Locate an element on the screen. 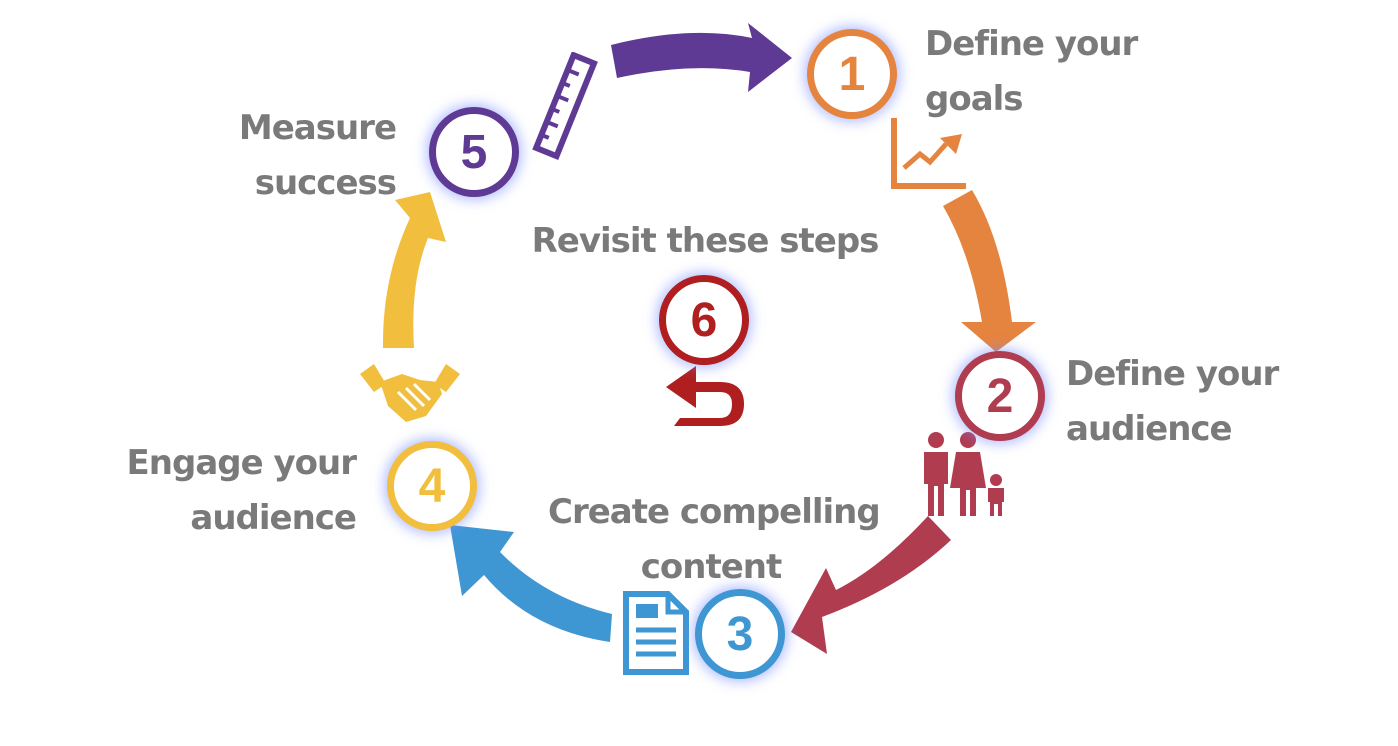 The image size is (1398, 746). step-5-label-line2: success is located at coordinates (325, 183).